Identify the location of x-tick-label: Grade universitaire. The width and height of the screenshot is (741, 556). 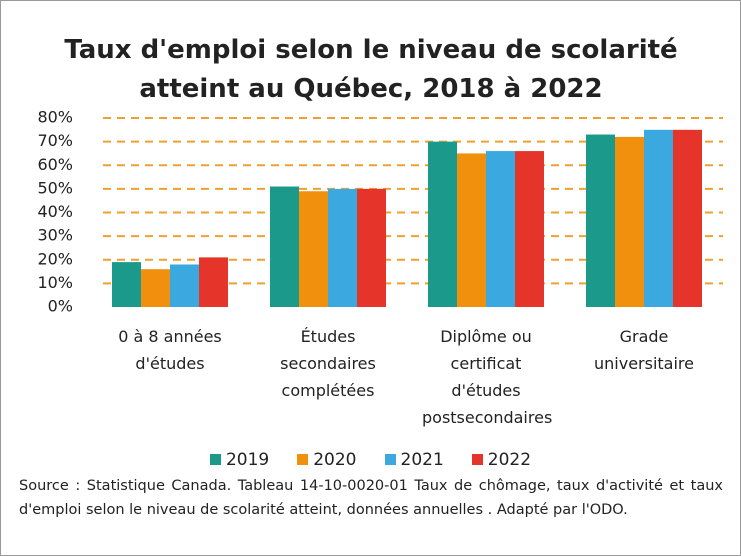
(644, 350).